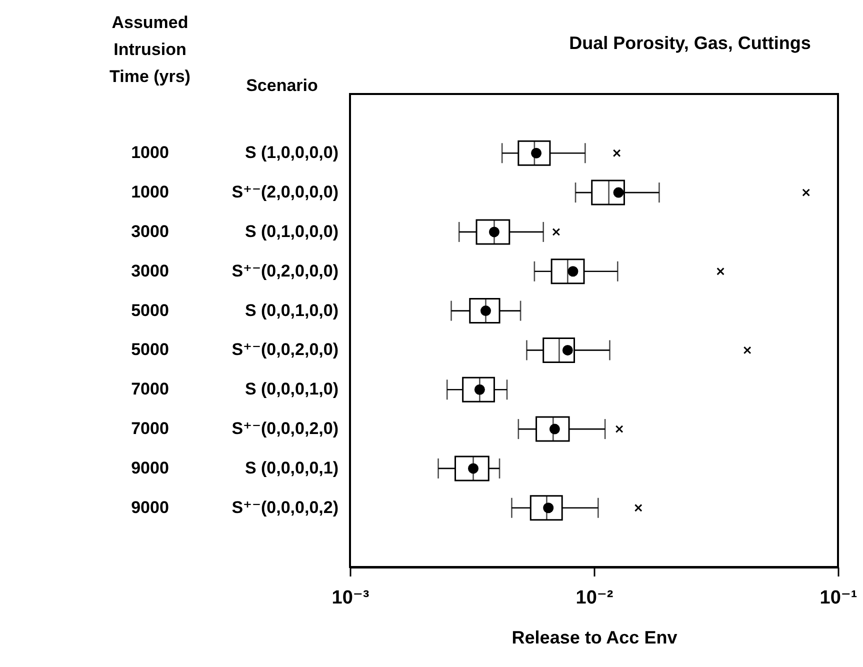 This screenshot has width=863, height=667. Describe the element at coordinates (291, 231) in the screenshot. I see `y-tick-label: S (0,1,0,0,0)` at that location.